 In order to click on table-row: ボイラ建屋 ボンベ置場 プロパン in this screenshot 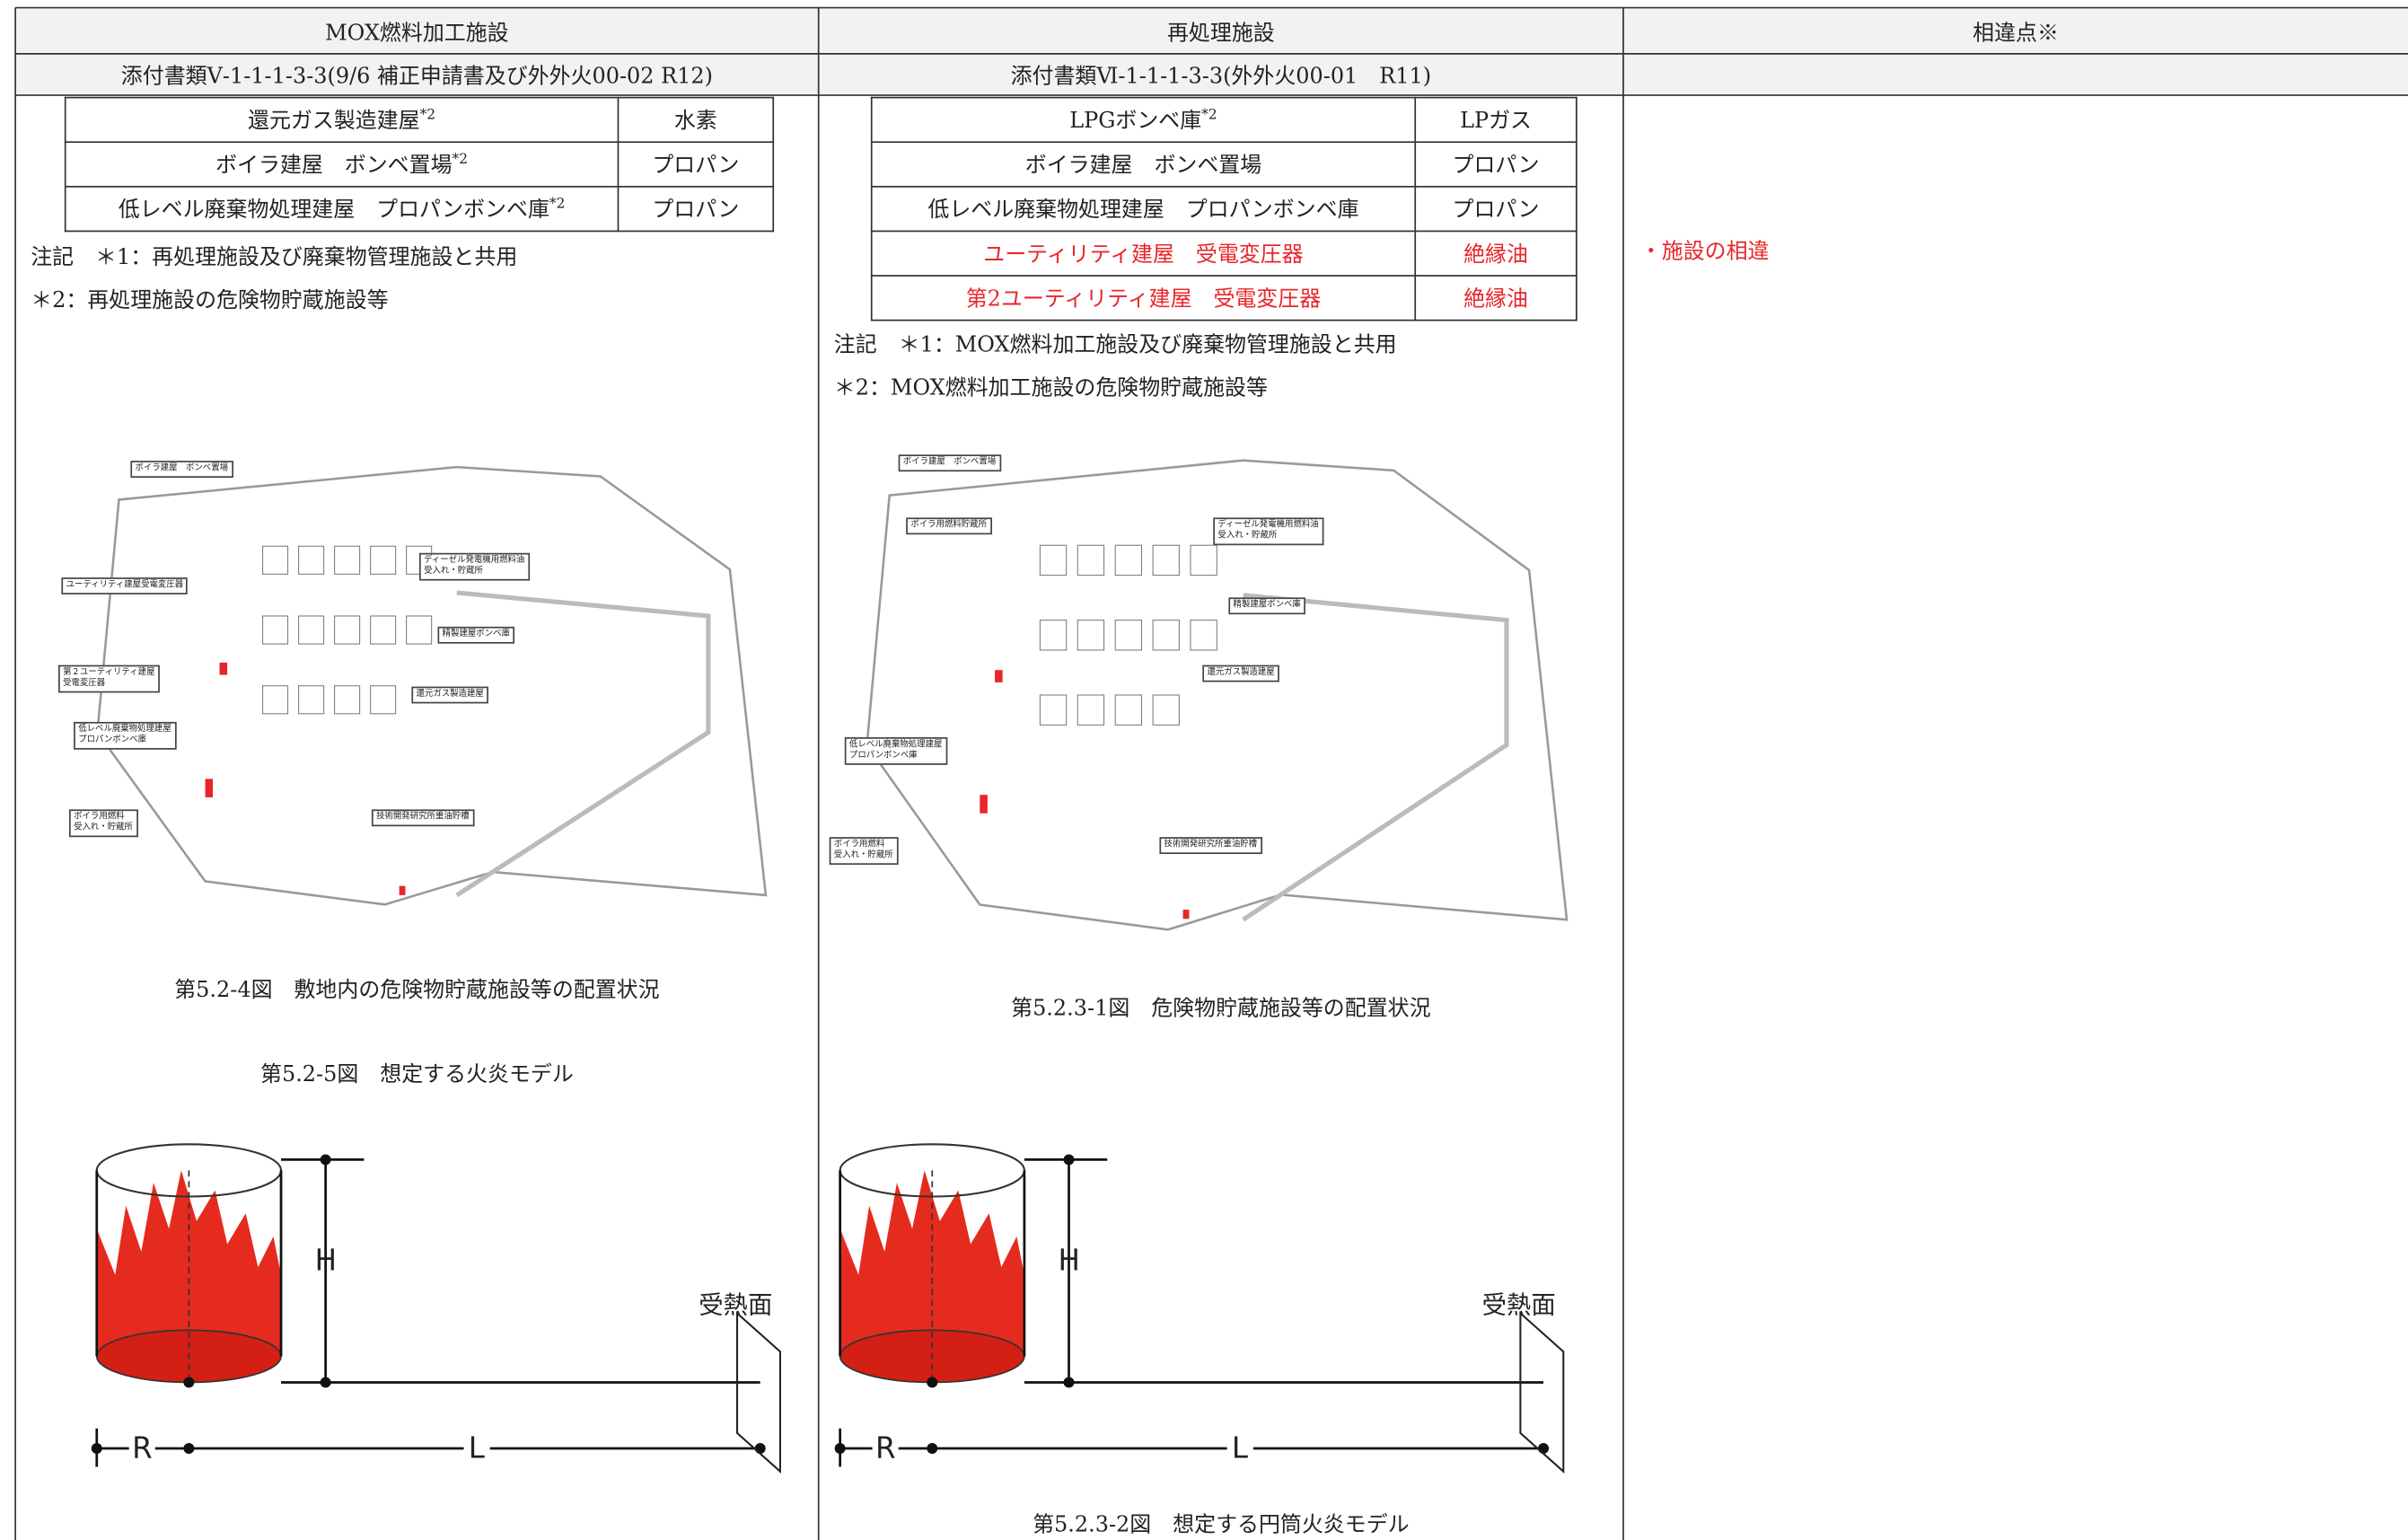, I will do `click(1224, 164)`.